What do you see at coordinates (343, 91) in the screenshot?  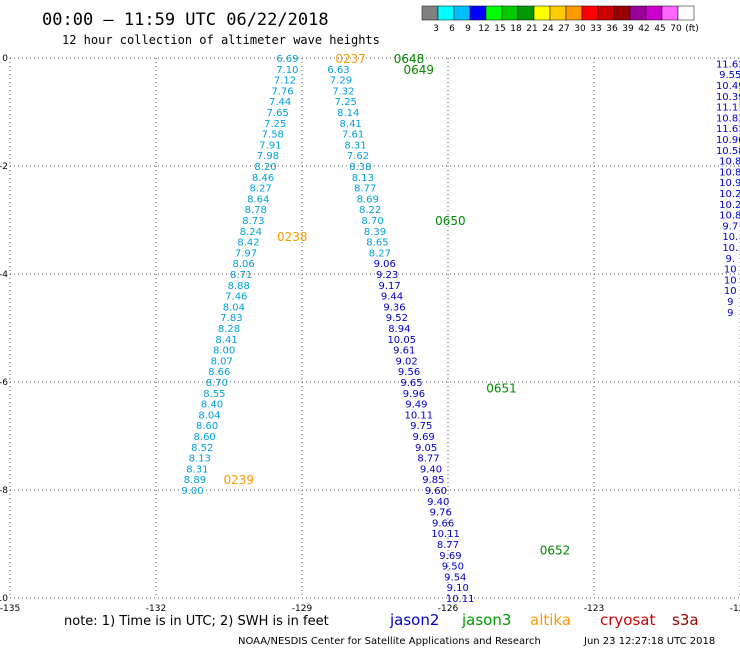 I see `wave-height-value: 7.32` at bounding box center [343, 91].